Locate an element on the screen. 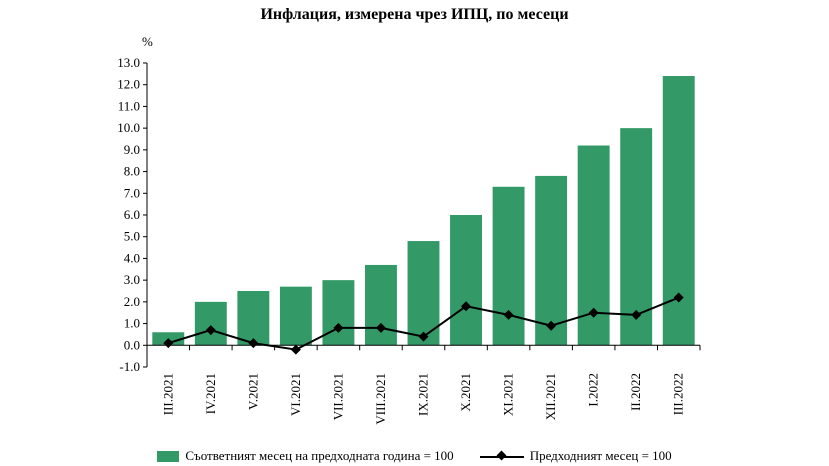 The image size is (829, 466). x-tick-label: XI.2021 is located at coordinates (508, 394).